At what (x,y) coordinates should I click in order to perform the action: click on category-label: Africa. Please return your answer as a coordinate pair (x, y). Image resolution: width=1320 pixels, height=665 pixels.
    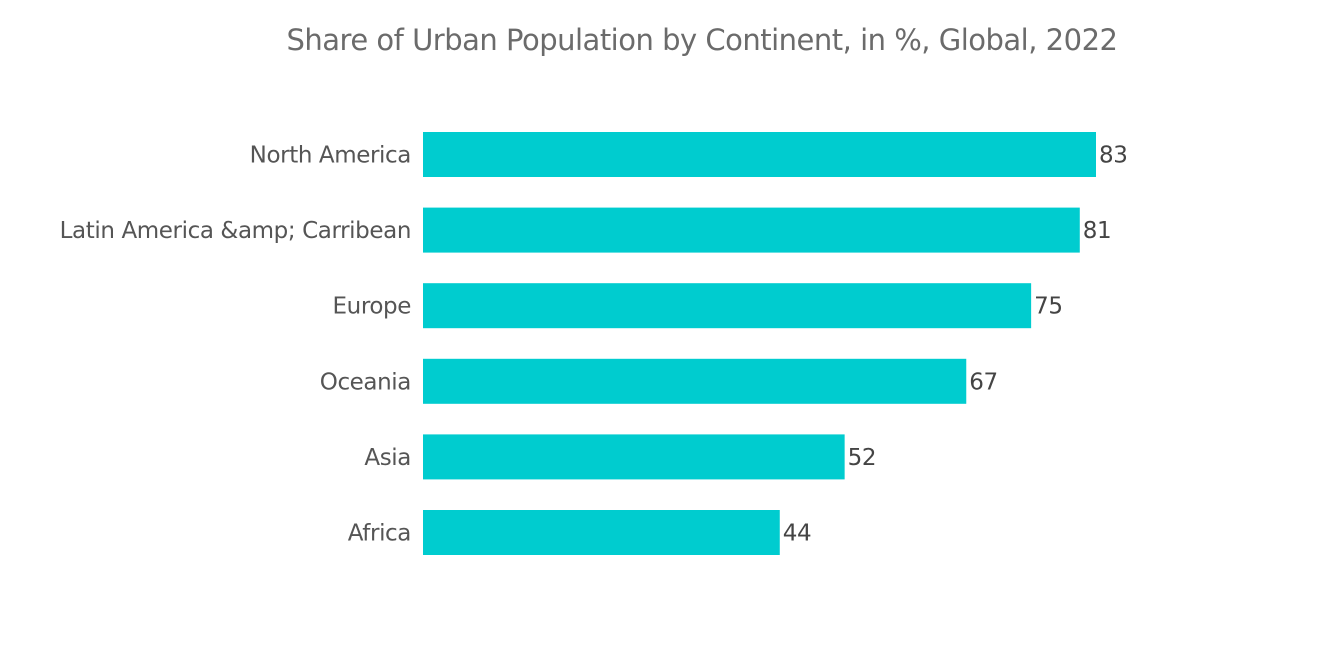
    Looking at the image, I should click on (379, 534).